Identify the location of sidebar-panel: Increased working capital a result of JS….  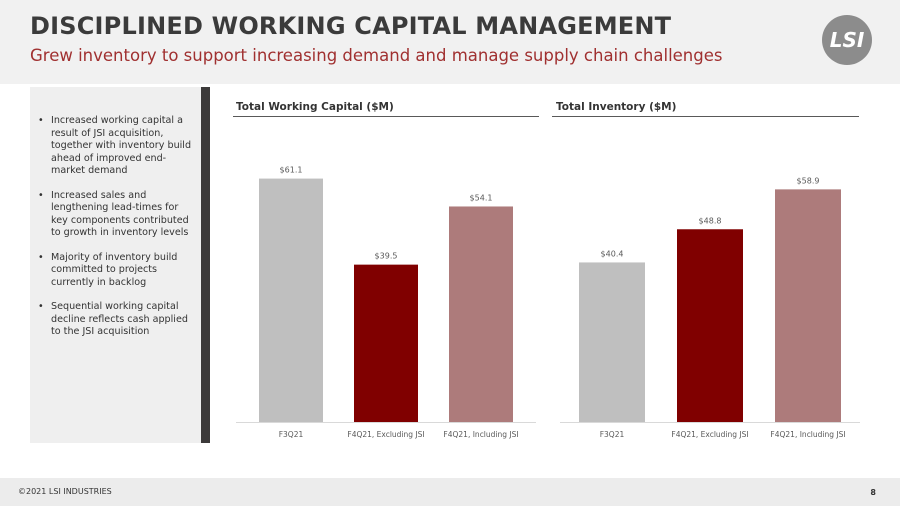
(115, 265).